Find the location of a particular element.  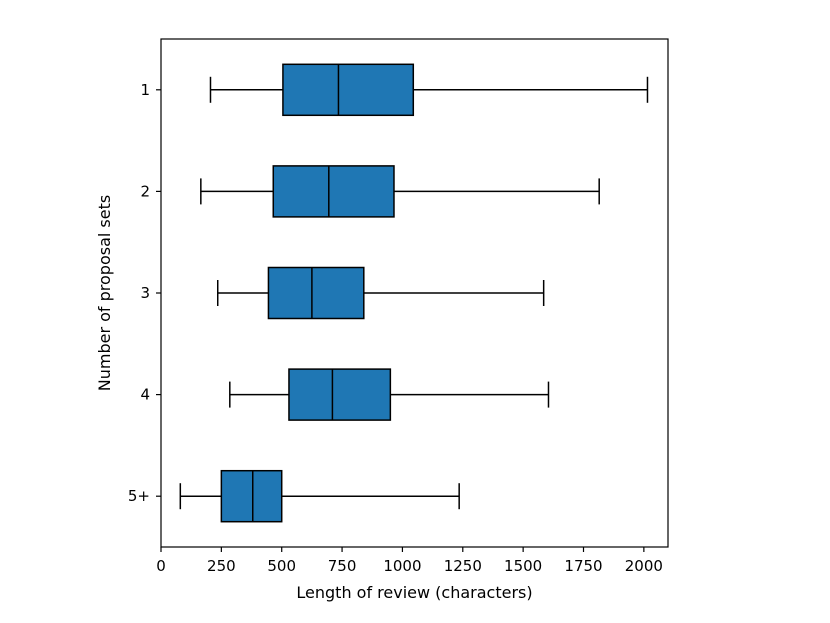

y-tick-label: 3 is located at coordinates (145, 293).